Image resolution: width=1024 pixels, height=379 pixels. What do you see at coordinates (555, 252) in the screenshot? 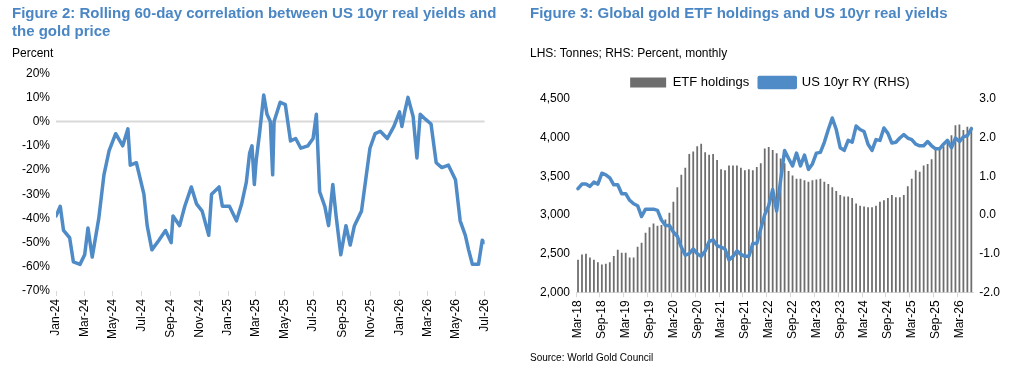
I see `y-tick-label: 2,500` at bounding box center [555, 252].